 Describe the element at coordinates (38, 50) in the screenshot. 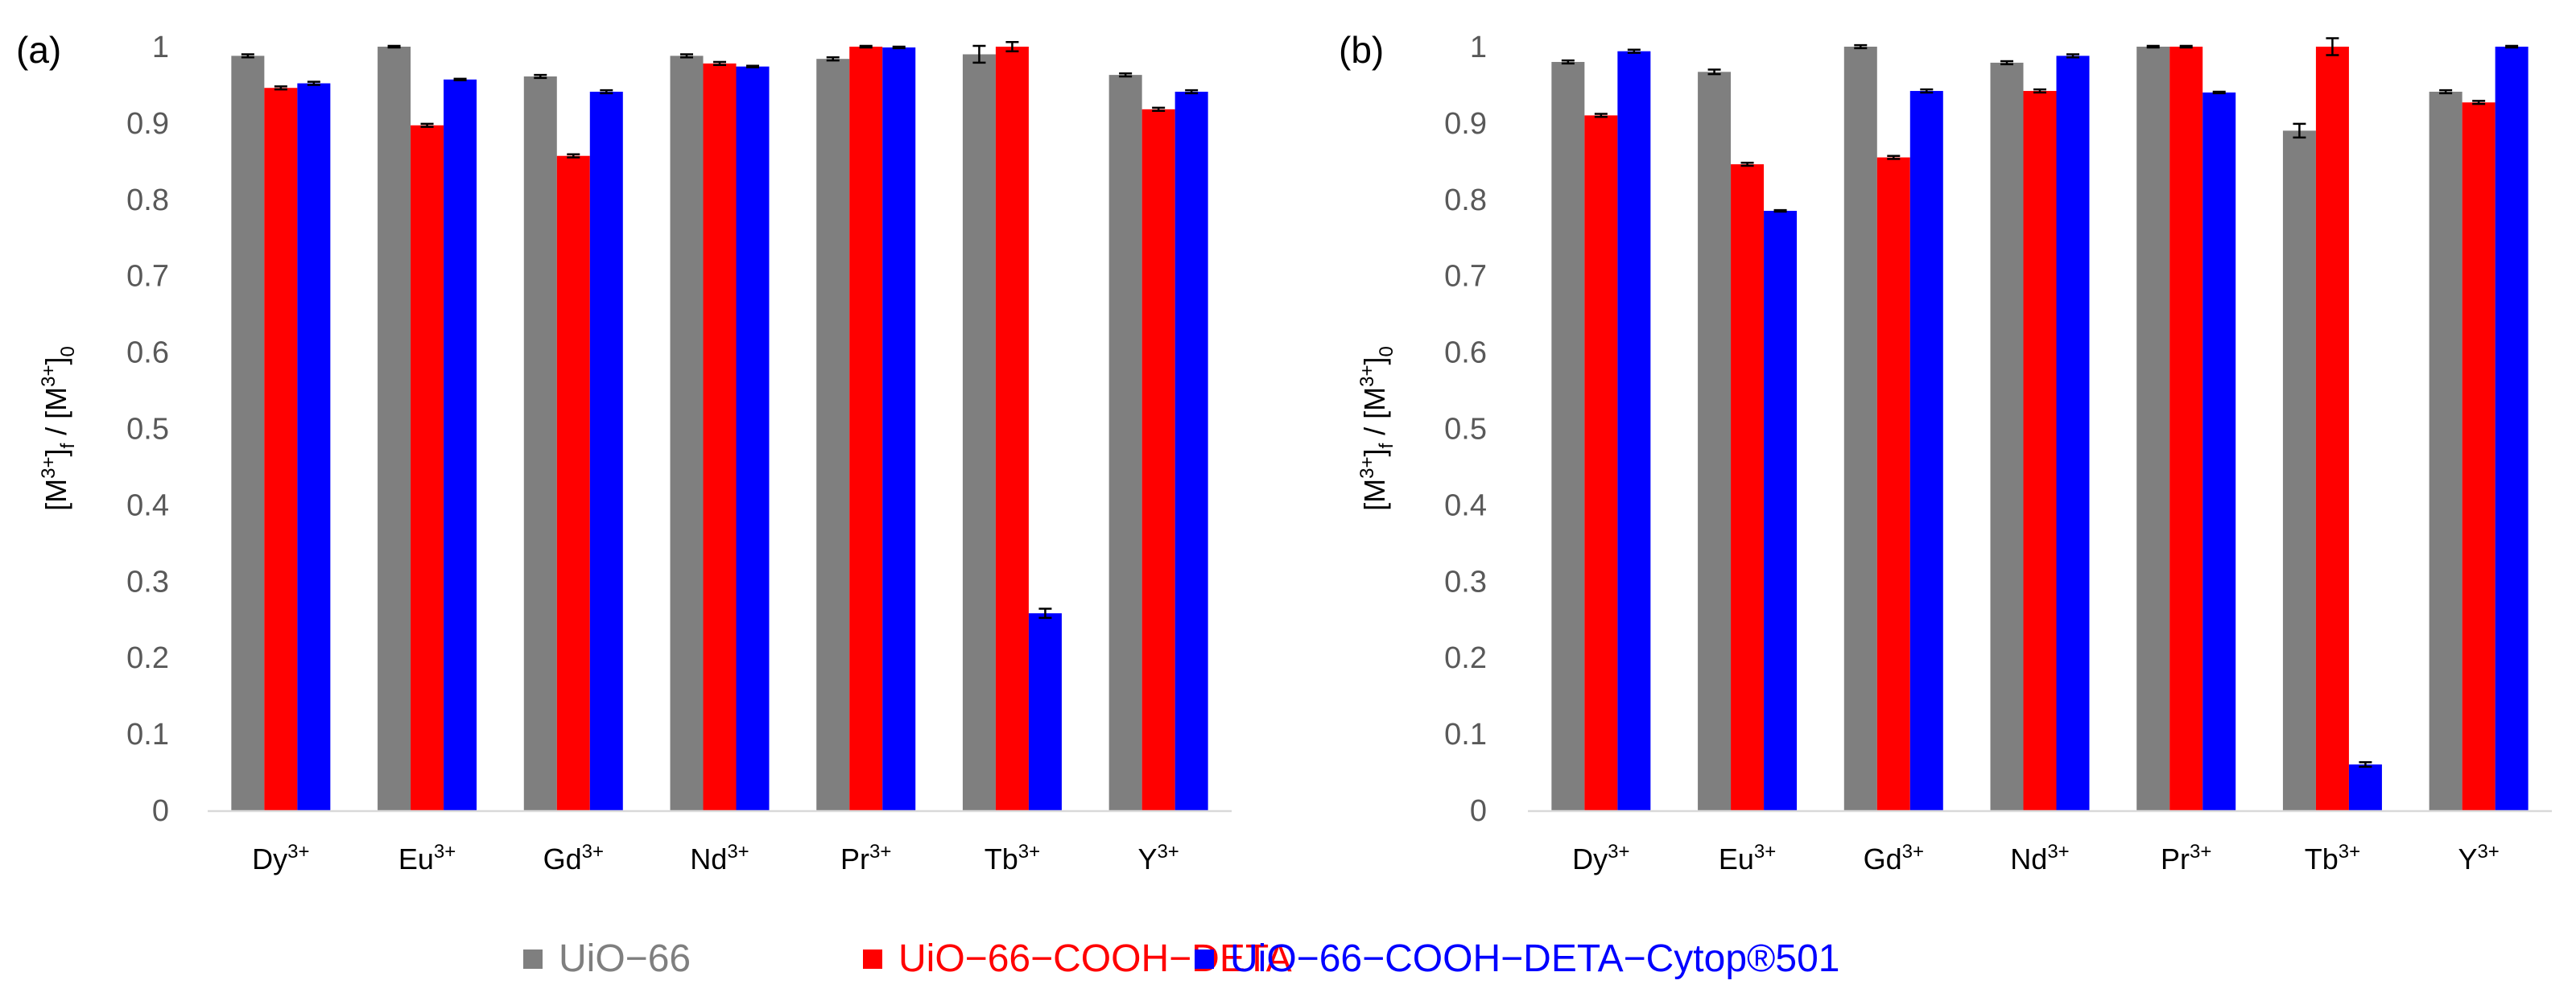

I see `panel-label: (a)` at that location.